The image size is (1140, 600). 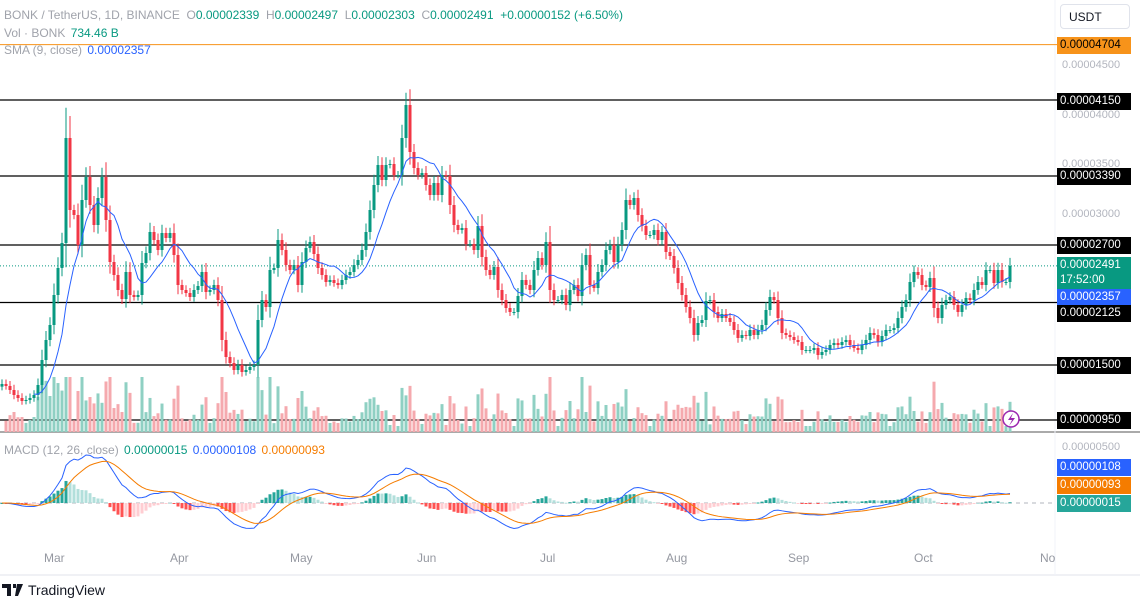 What do you see at coordinates (548, 558) in the screenshot?
I see `month-label: Jul` at bounding box center [548, 558].